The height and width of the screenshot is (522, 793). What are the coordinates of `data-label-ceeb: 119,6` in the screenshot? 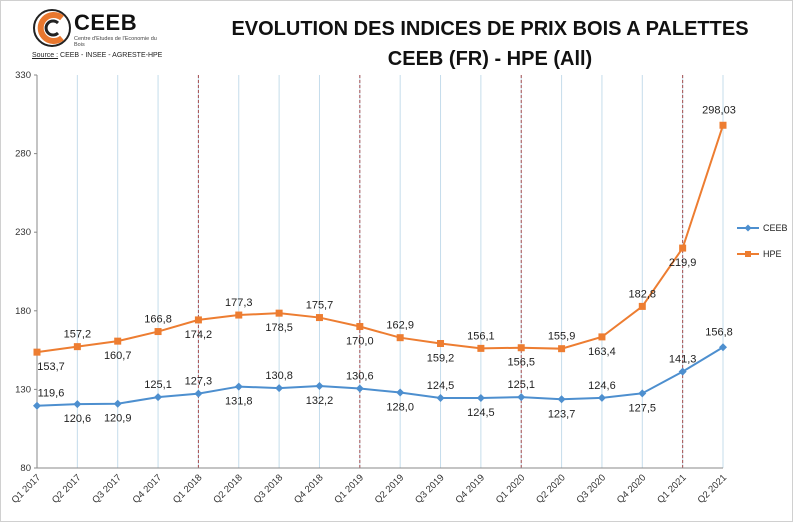 It's located at (51, 394).